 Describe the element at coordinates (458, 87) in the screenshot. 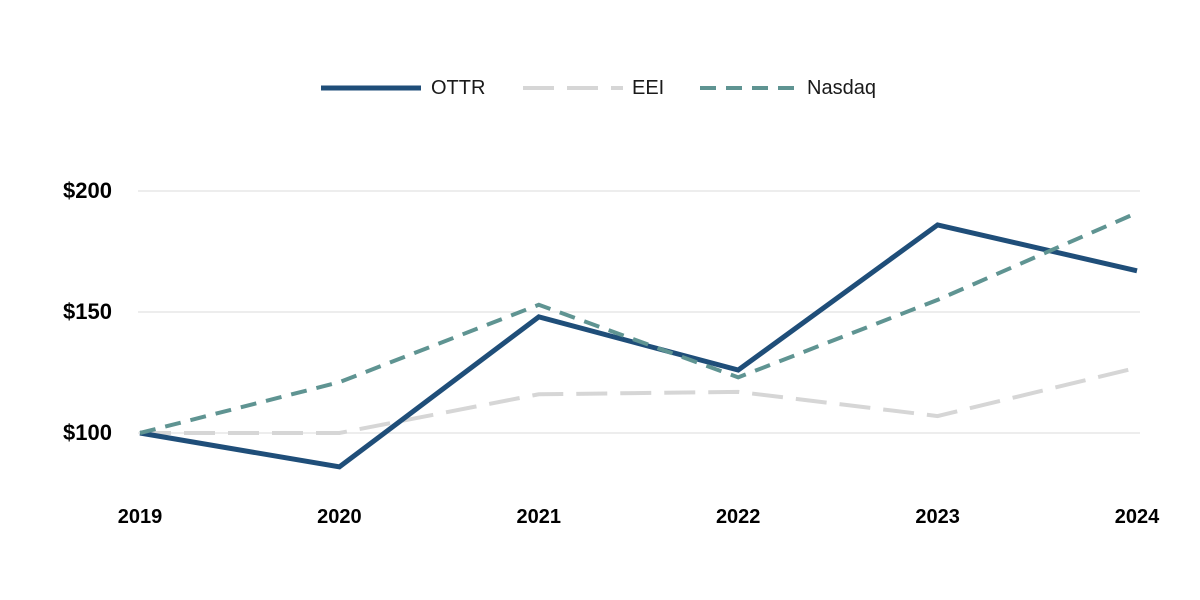

I see `legend-label-ottr: OTTR` at that location.